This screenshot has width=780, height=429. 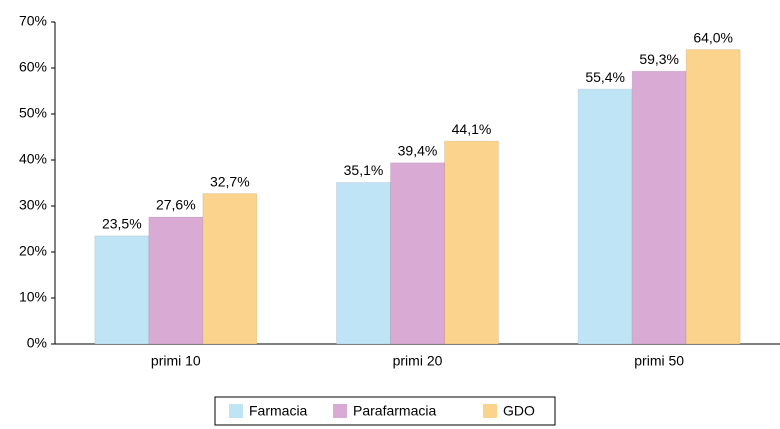 I want to click on legend-label: GDO, so click(x=519, y=411).